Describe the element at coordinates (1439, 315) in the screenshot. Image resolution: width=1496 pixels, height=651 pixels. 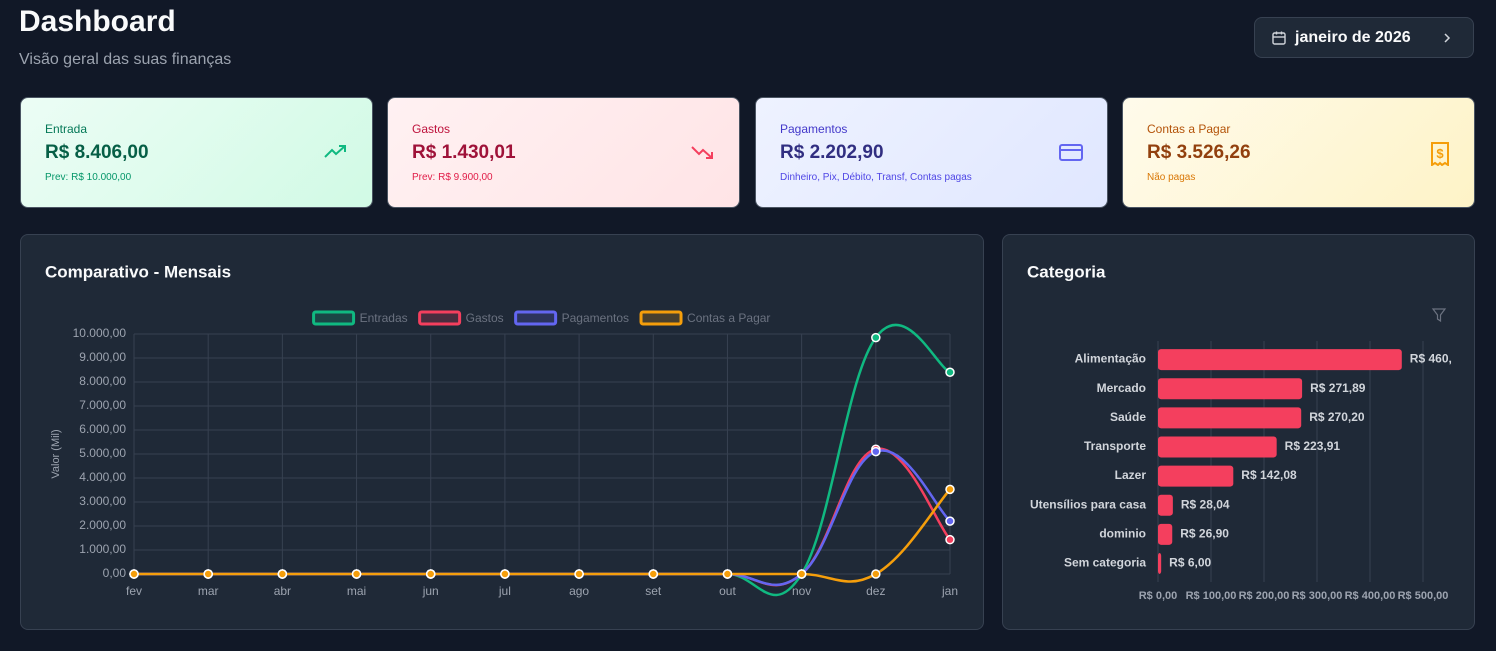
I see `filter-icon` at that location.